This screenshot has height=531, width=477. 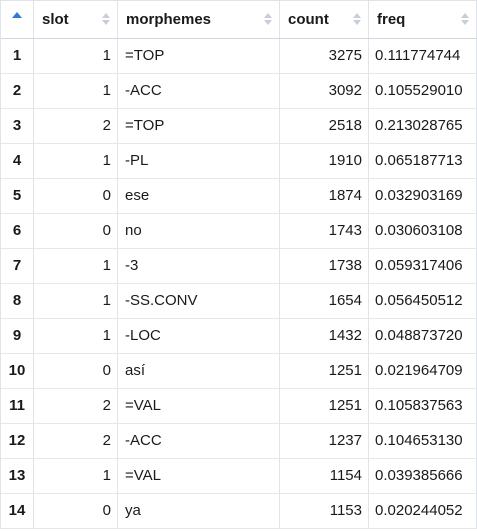 What do you see at coordinates (324, 441) in the screenshot?
I see `cell-count: 1237` at bounding box center [324, 441].